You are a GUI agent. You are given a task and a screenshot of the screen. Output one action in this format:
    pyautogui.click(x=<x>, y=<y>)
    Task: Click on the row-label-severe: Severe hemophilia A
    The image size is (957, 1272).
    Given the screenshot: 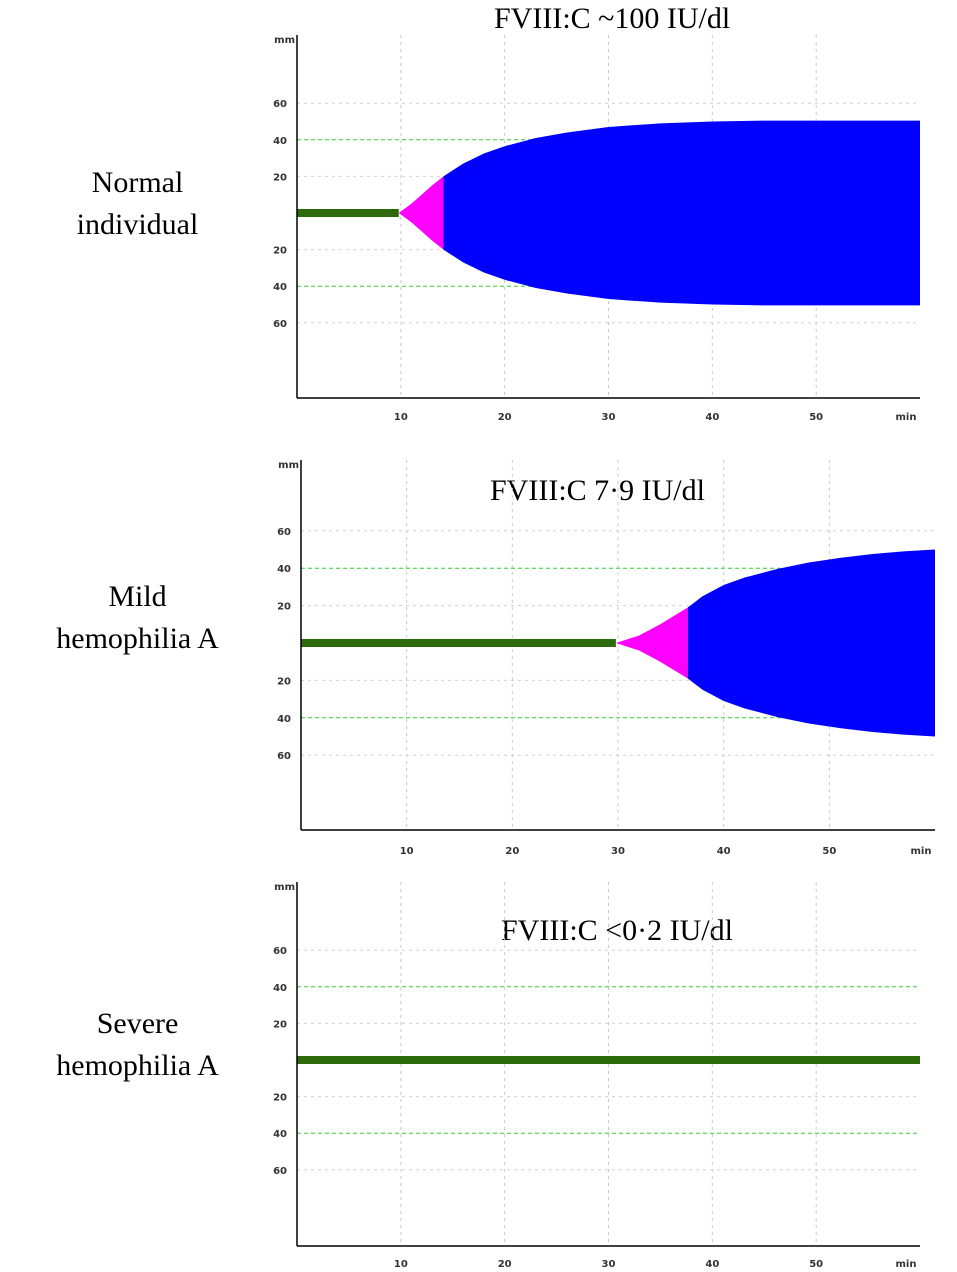 What is the action you would take?
    pyautogui.click(x=137, y=1044)
    